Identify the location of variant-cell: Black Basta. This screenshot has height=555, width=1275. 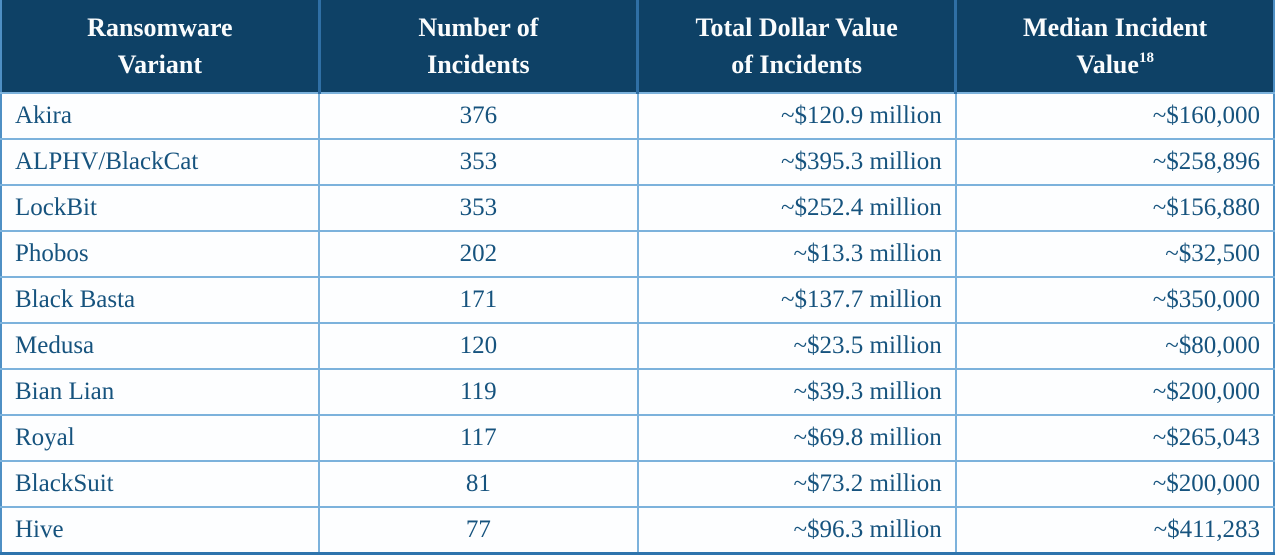
(161, 300).